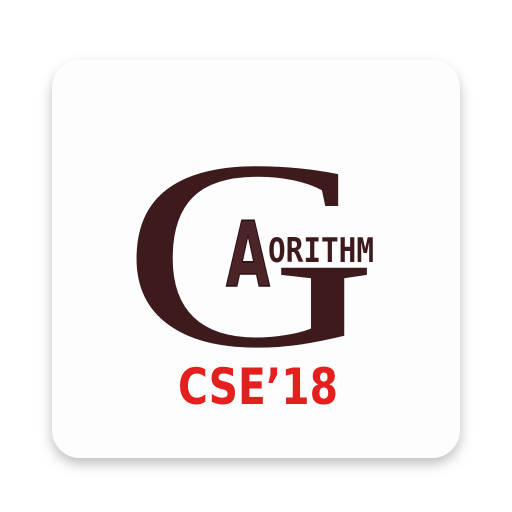  Describe the element at coordinates (258, 387) in the screenshot. I see `subtitle: CSE’18` at that location.